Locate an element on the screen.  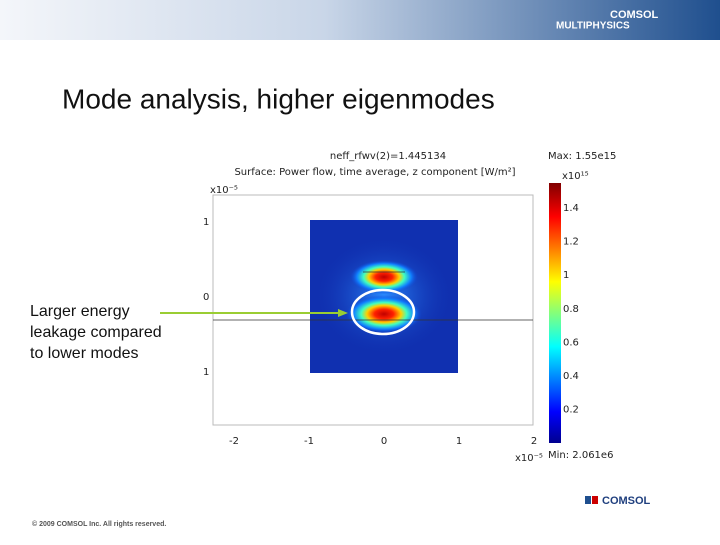
x-tick-label: -1 is located at coordinates (309, 441).